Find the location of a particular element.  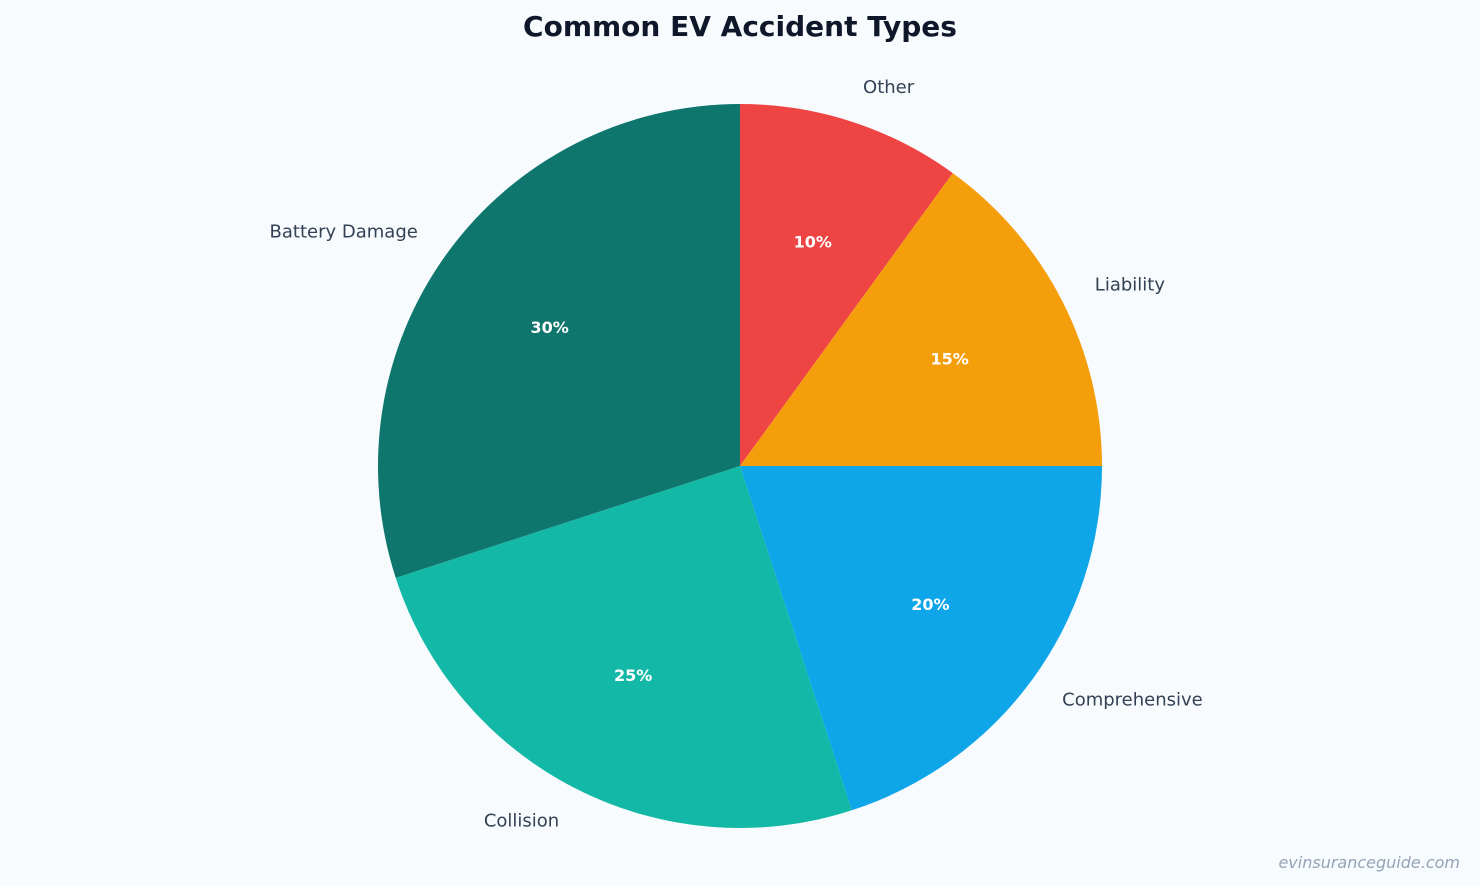

pct-label-battery-damage: 30% is located at coordinates (549, 327).